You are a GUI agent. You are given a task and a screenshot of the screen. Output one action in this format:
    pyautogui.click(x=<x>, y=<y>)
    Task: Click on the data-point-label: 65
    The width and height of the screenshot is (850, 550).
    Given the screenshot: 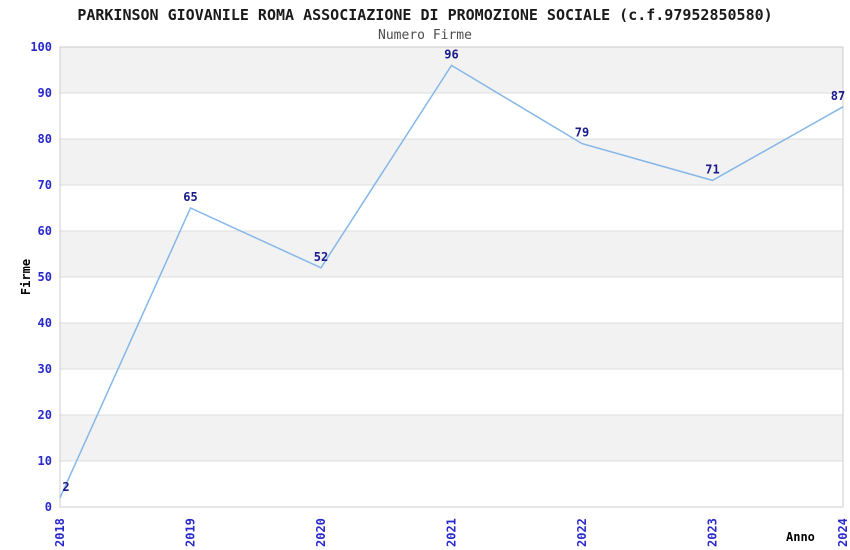 What is the action you would take?
    pyautogui.click(x=190, y=197)
    